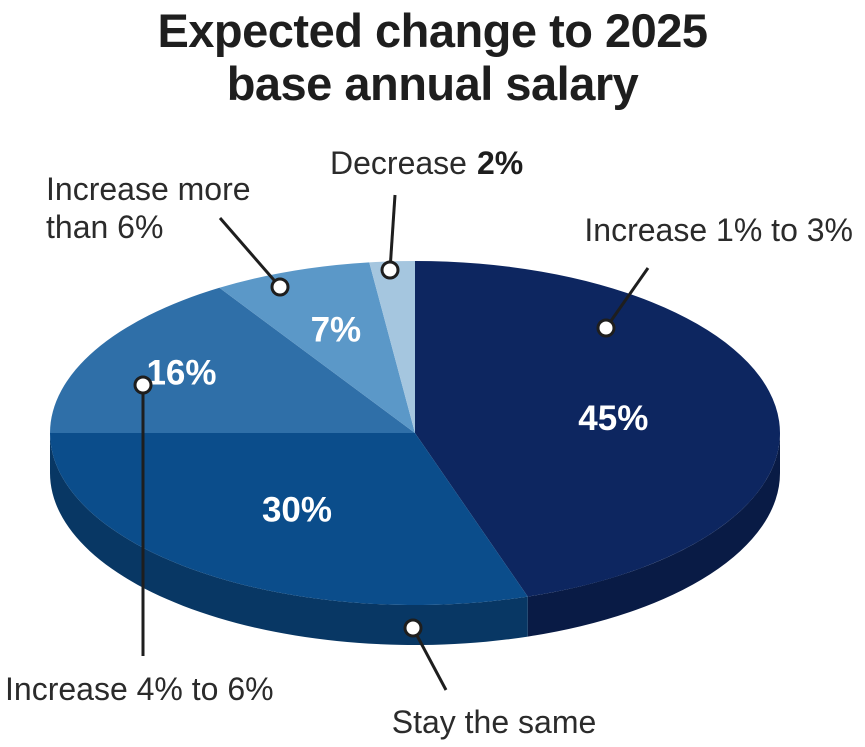  I want to click on value-label-increase-1-to-3: 45%, so click(613, 418).